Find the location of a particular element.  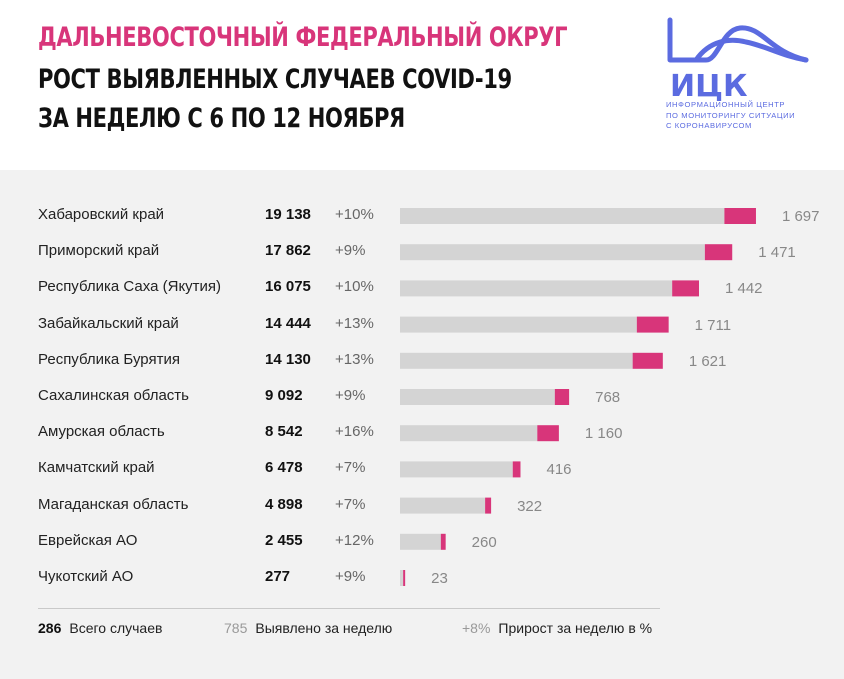

legend-weekly-sample: 785 is located at coordinates (236, 628).